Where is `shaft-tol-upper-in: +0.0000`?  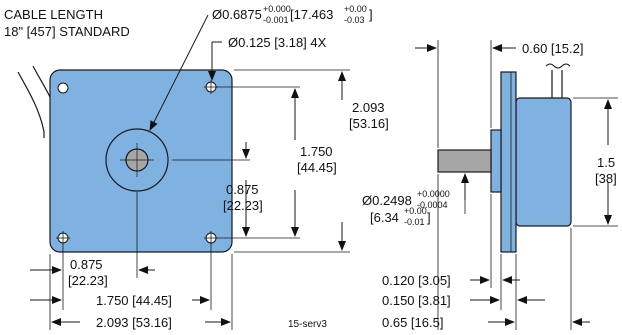 shaft-tol-upper-in: +0.0000 is located at coordinates (433, 194).